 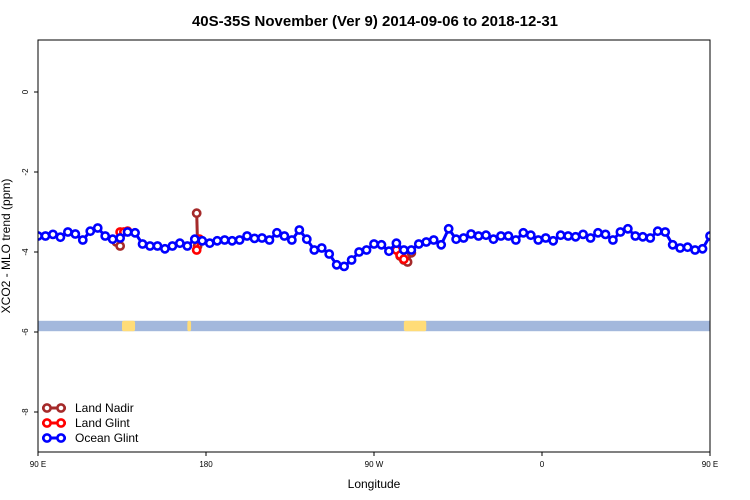 What do you see at coordinates (90, 438) in the screenshot?
I see `legend-ocean-glint: Ocean Glint` at bounding box center [90, 438].